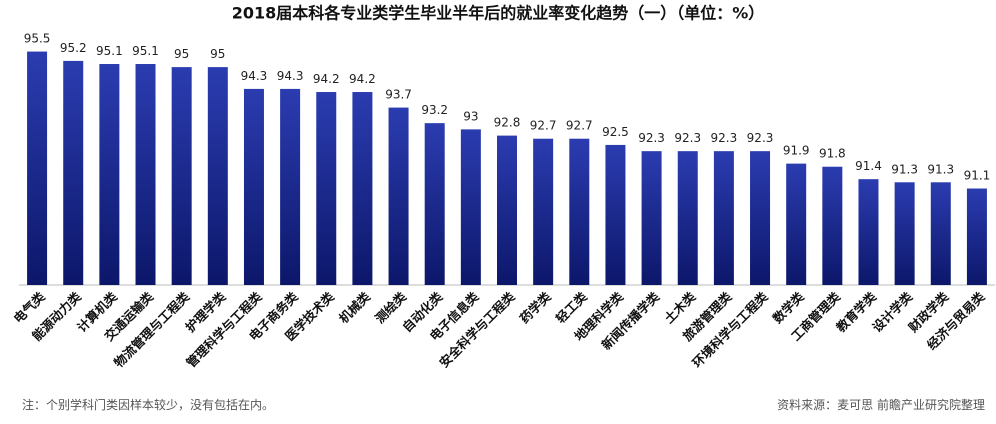 This screenshot has height=424, width=996. What do you see at coordinates (507, 123) in the screenshot?
I see `value-label: 92.8` at bounding box center [507, 123].